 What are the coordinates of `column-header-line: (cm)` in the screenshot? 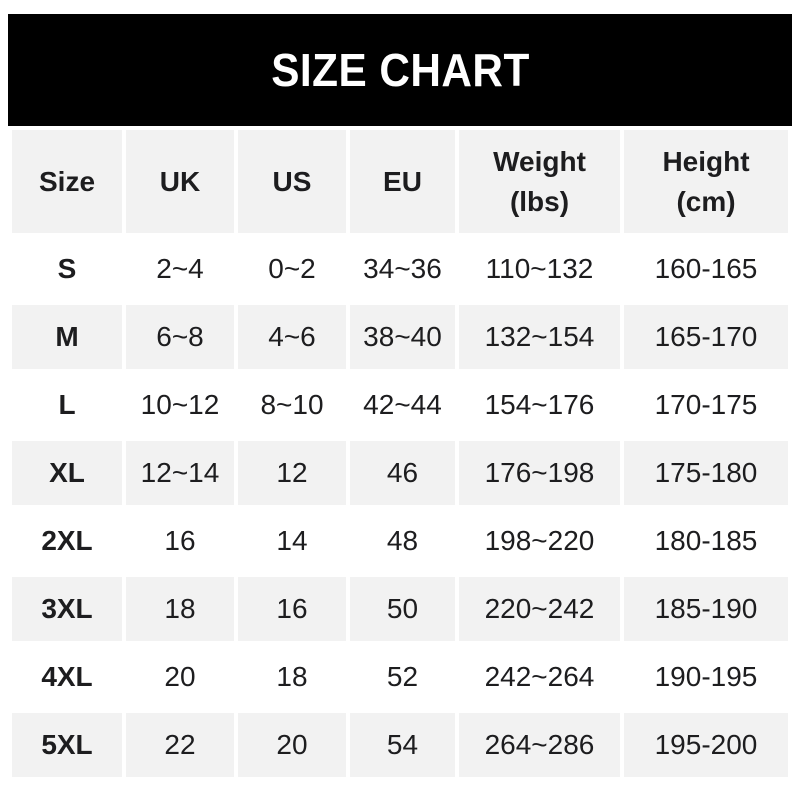 It's located at (706, 201).